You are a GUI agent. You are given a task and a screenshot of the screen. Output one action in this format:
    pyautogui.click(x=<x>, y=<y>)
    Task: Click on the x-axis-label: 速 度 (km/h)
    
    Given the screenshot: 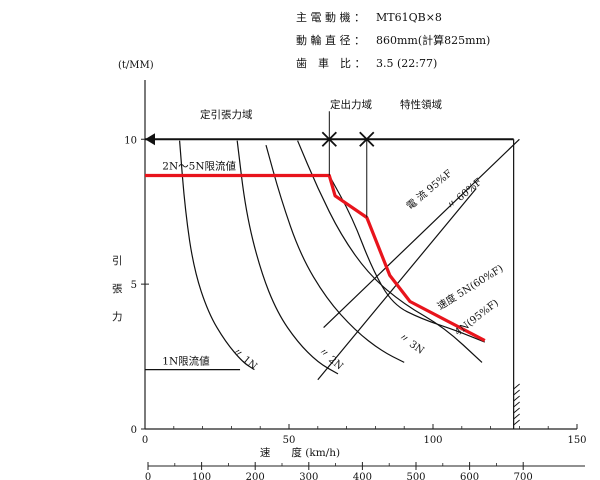 What is the action you would take?
    pyautogui.click(x=300, y=452)
    